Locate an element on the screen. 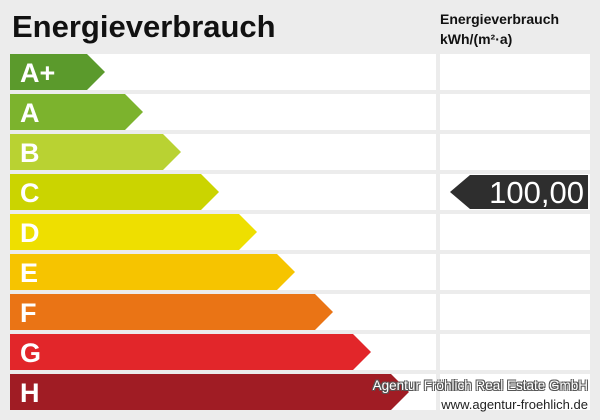 The width and height of the screenshot is (600, 420). energy-class-row: A is located at coordinates (300, 112).